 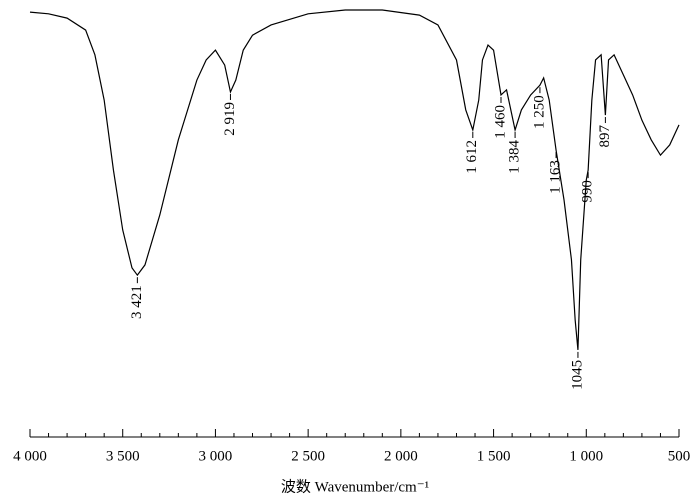 I want to click on x-tick-label: 3 000, so click(x=216, y=456).